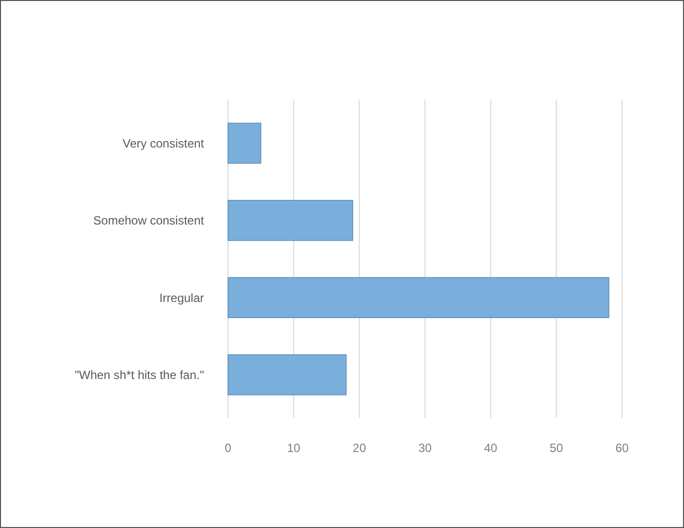  I want to click on x-tick-label: 50, so click(557, 448).